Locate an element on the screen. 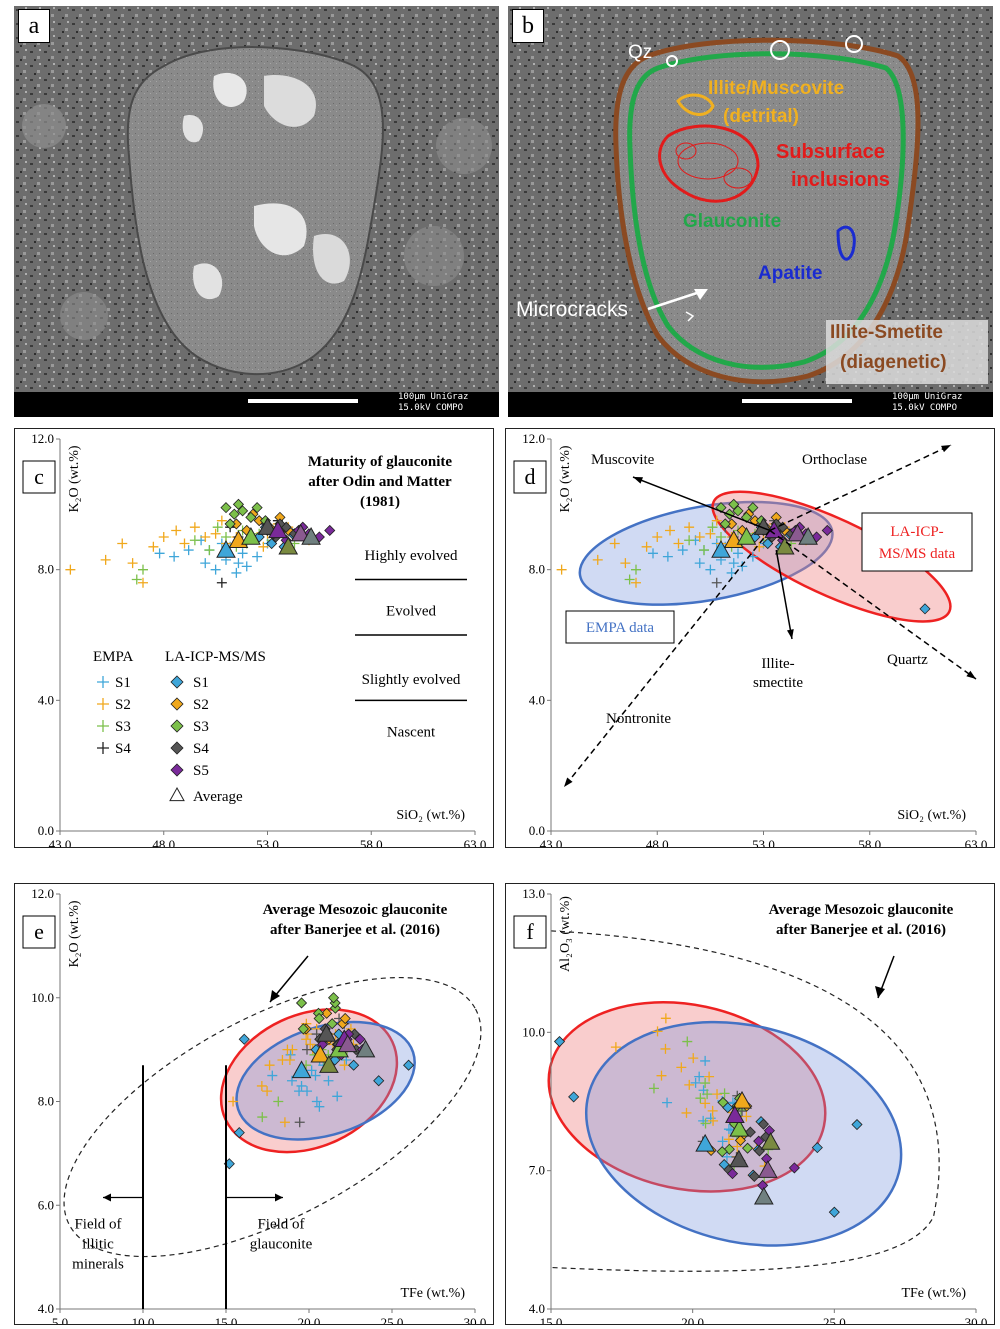 This screenshot has height=1329, width=1000. x-tick-label: 15.0 is located at coordinates (551, 1319).